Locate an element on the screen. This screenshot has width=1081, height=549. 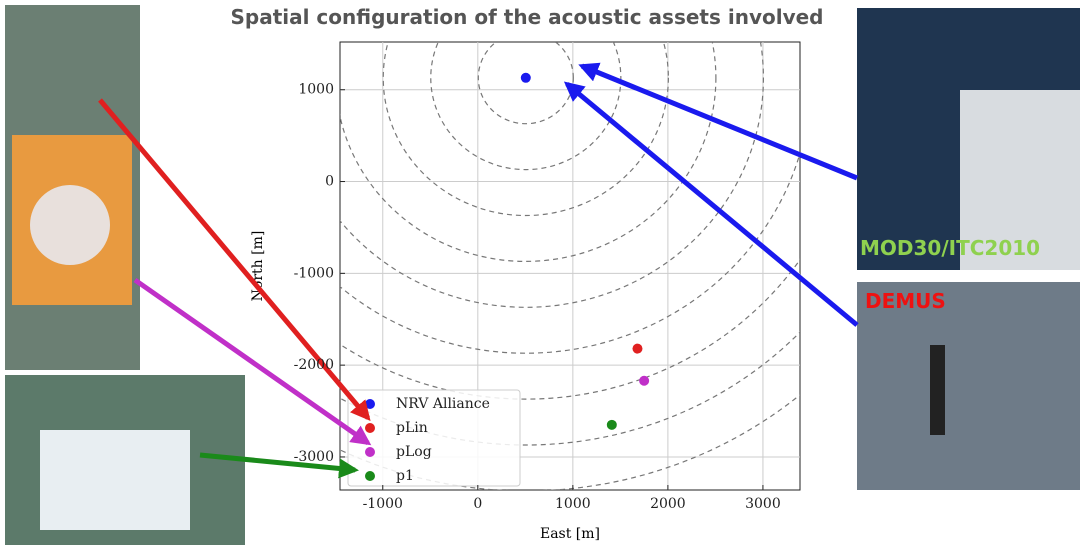
photo-caption: MOD30/ITC2010 is located at coordinates (950, 248).